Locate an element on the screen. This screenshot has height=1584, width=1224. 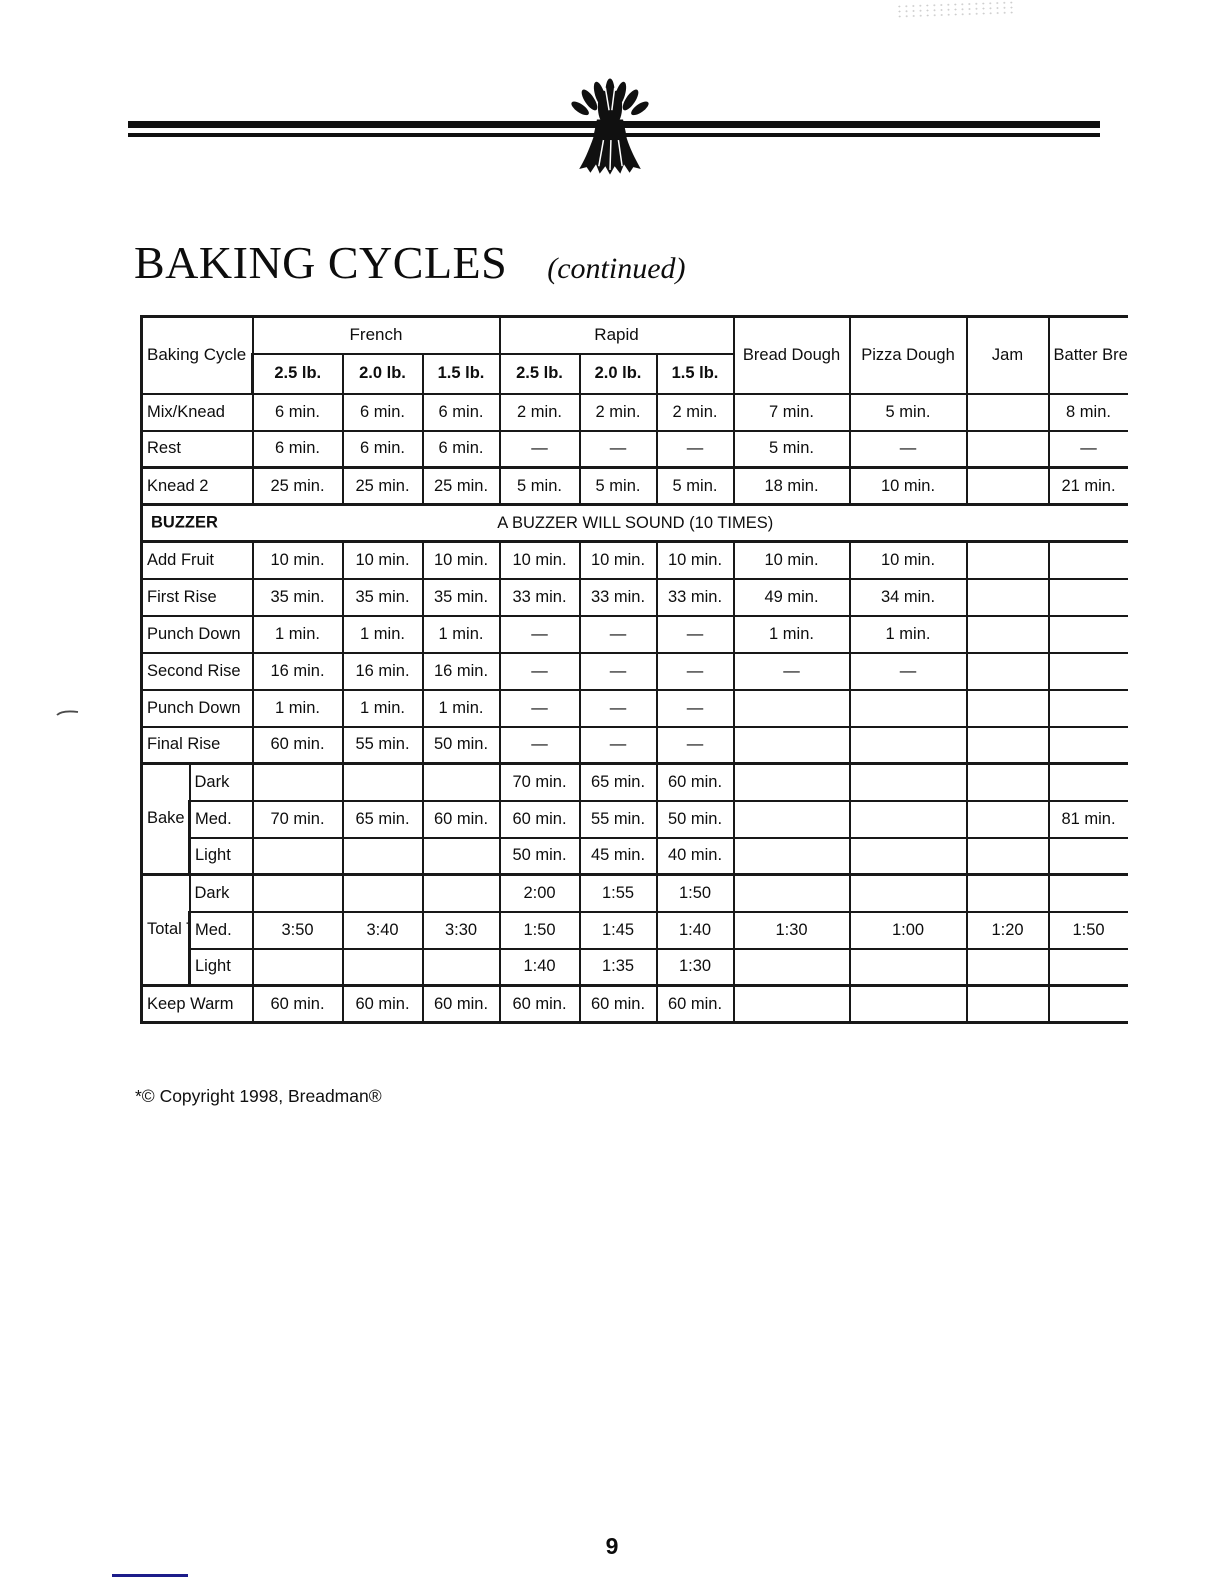
row-label: Punch Down is located at coordinates (197, 708).